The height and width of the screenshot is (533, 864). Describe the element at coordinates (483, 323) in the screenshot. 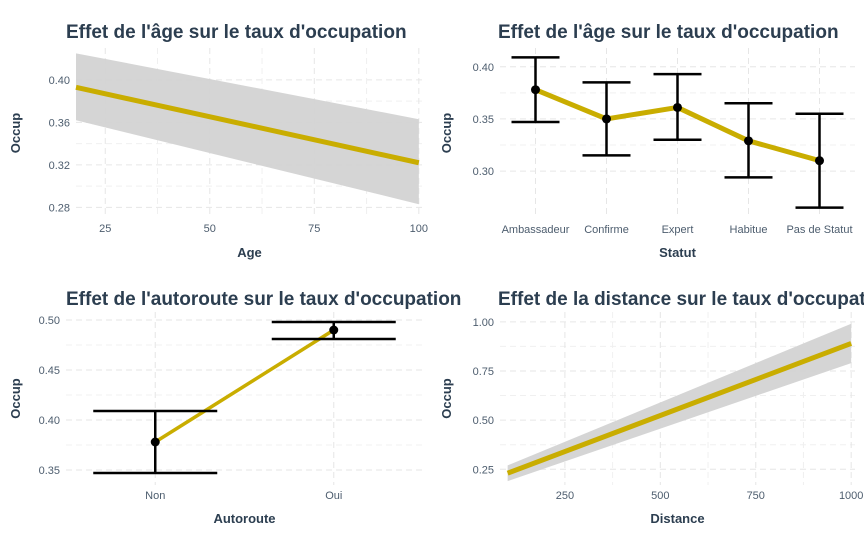

I see `y-tick-label: 1.00` at that location.